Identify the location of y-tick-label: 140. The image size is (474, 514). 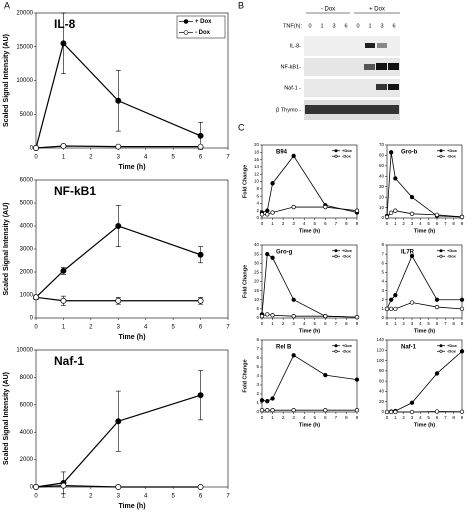
(380, 339).